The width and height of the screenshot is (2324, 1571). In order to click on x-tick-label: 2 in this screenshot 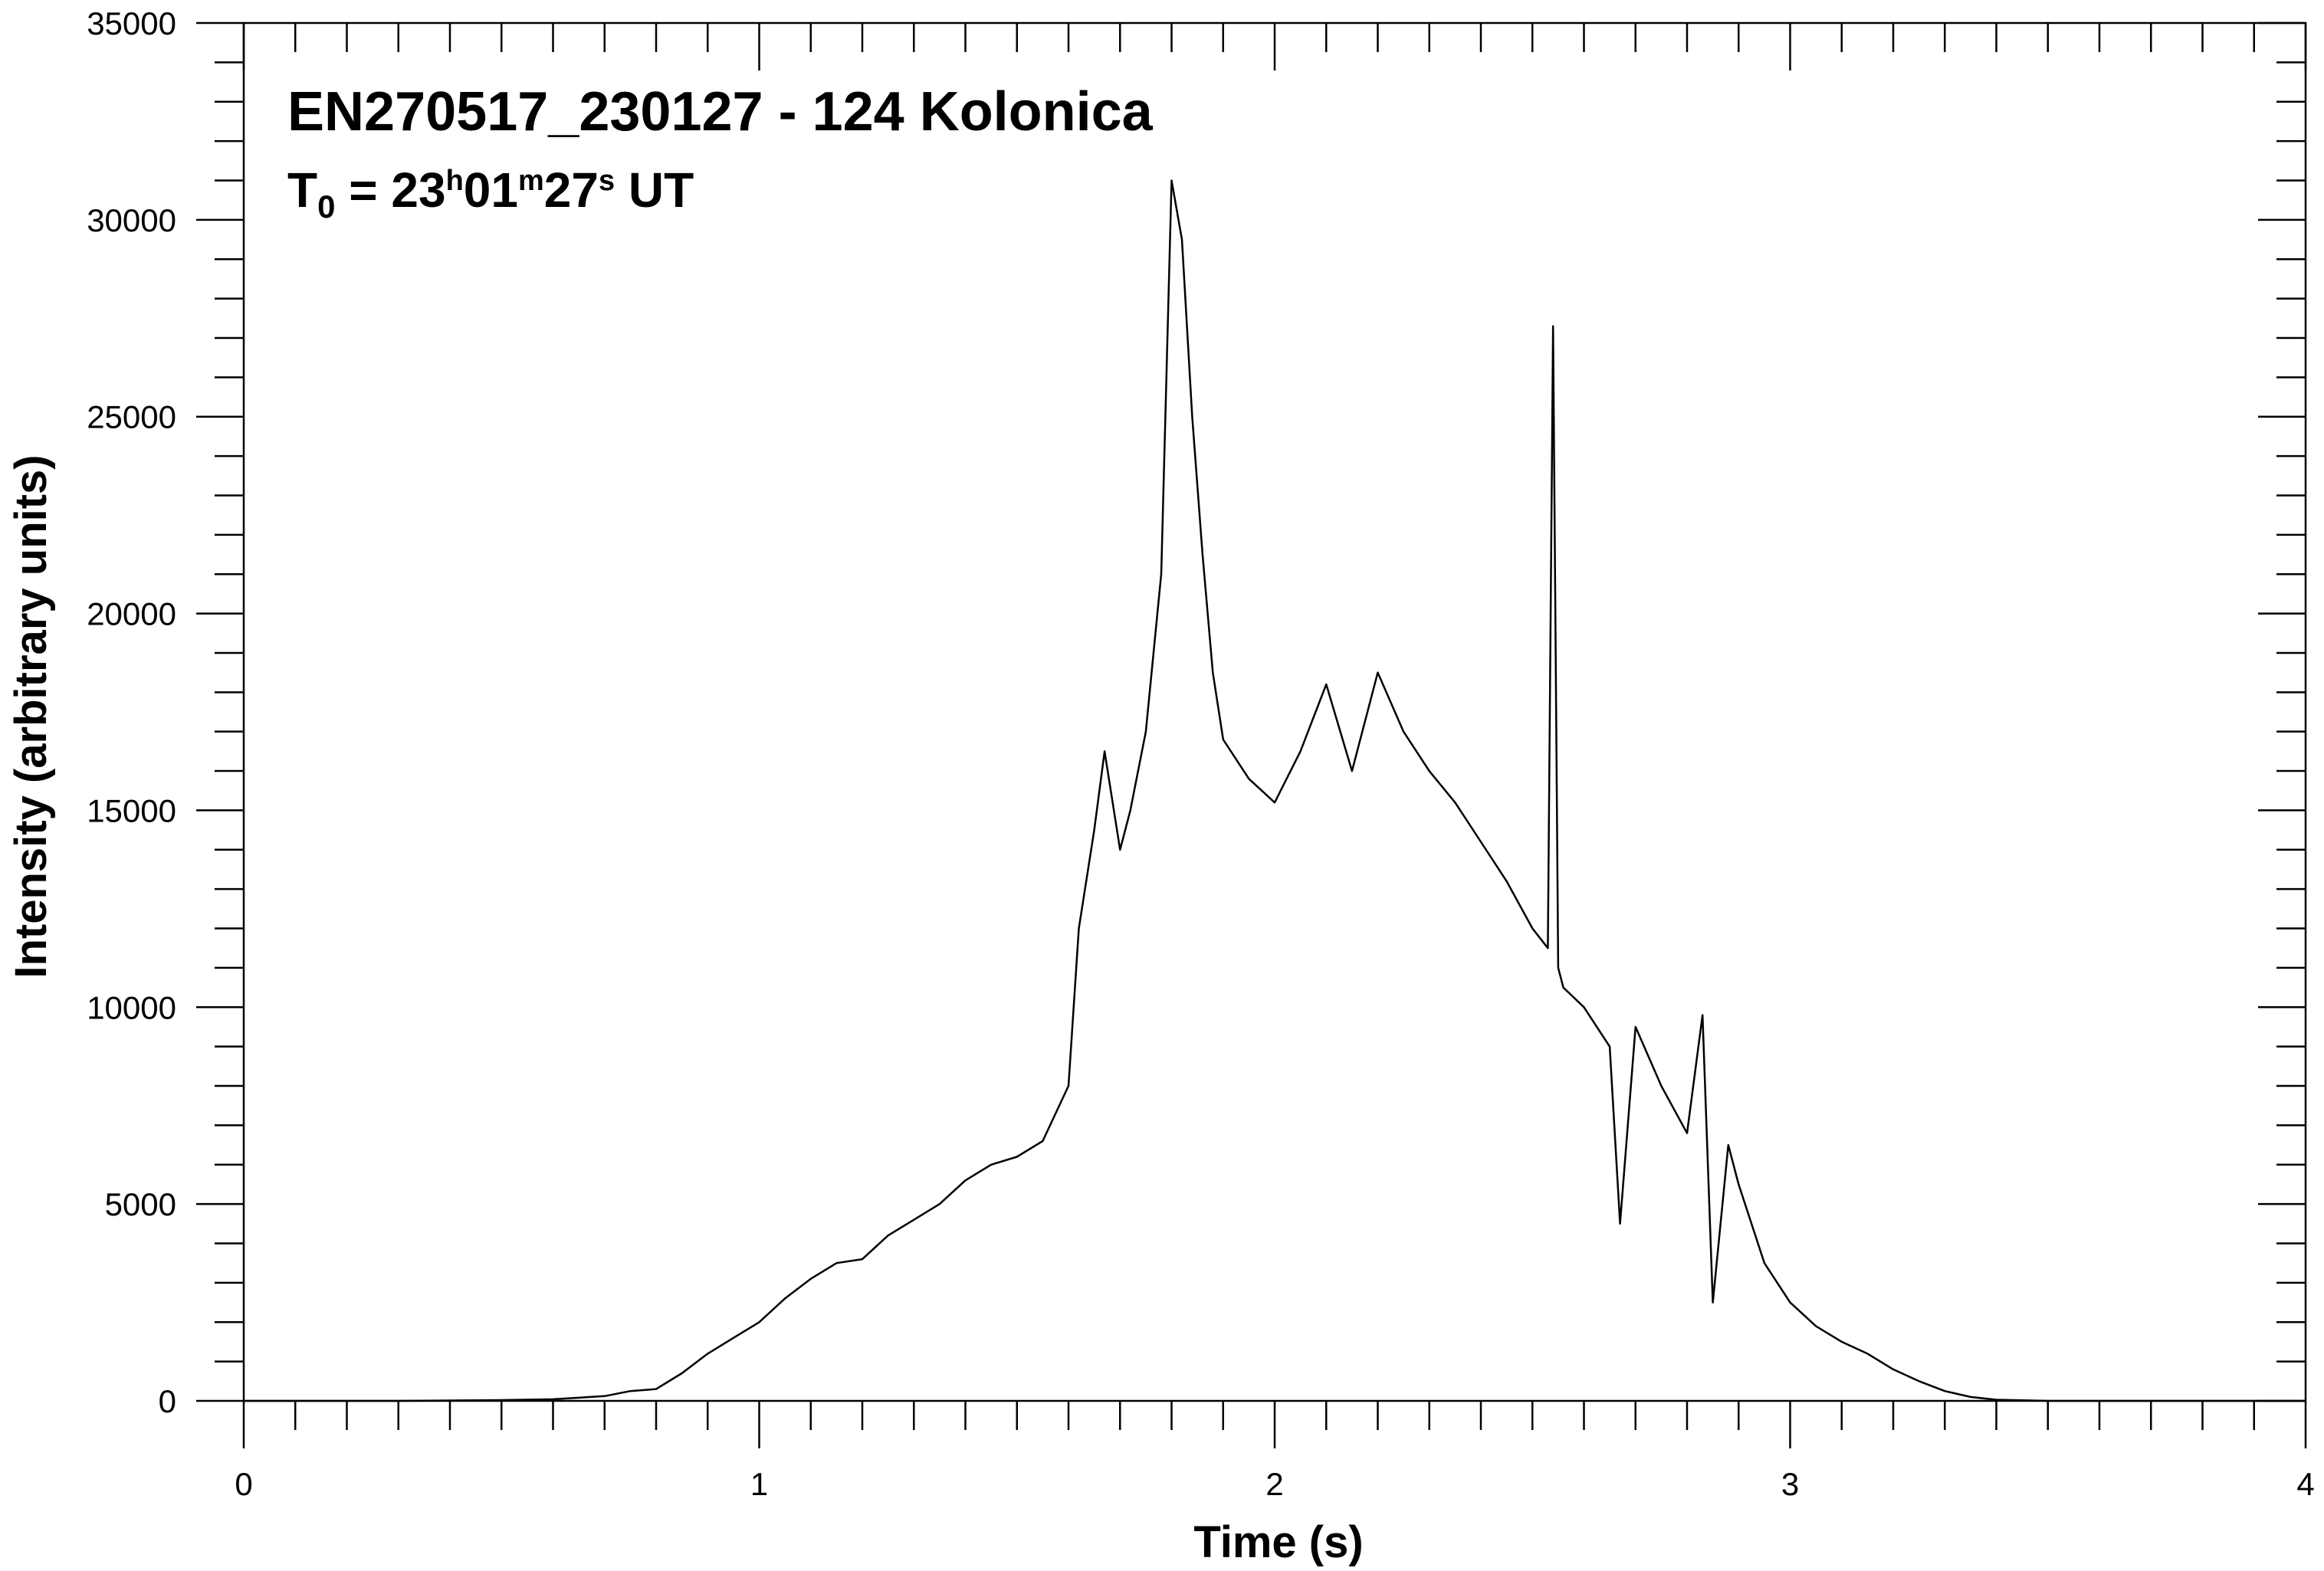, I will do `click(1274, 1484)`.